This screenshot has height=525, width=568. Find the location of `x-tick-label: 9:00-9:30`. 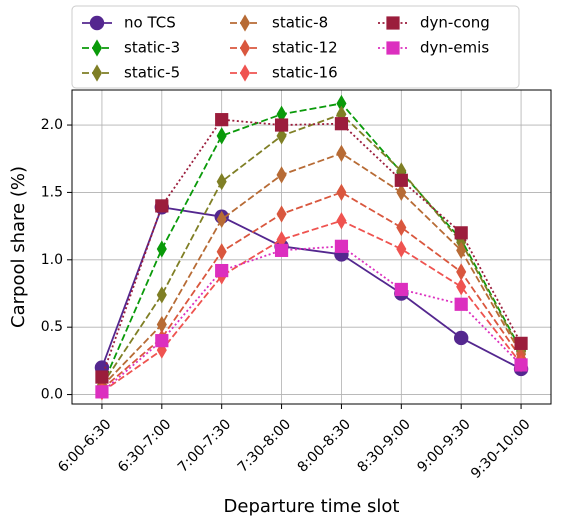

x-tick-label: 9:00-9:30 is located at coordinates (443, 445).